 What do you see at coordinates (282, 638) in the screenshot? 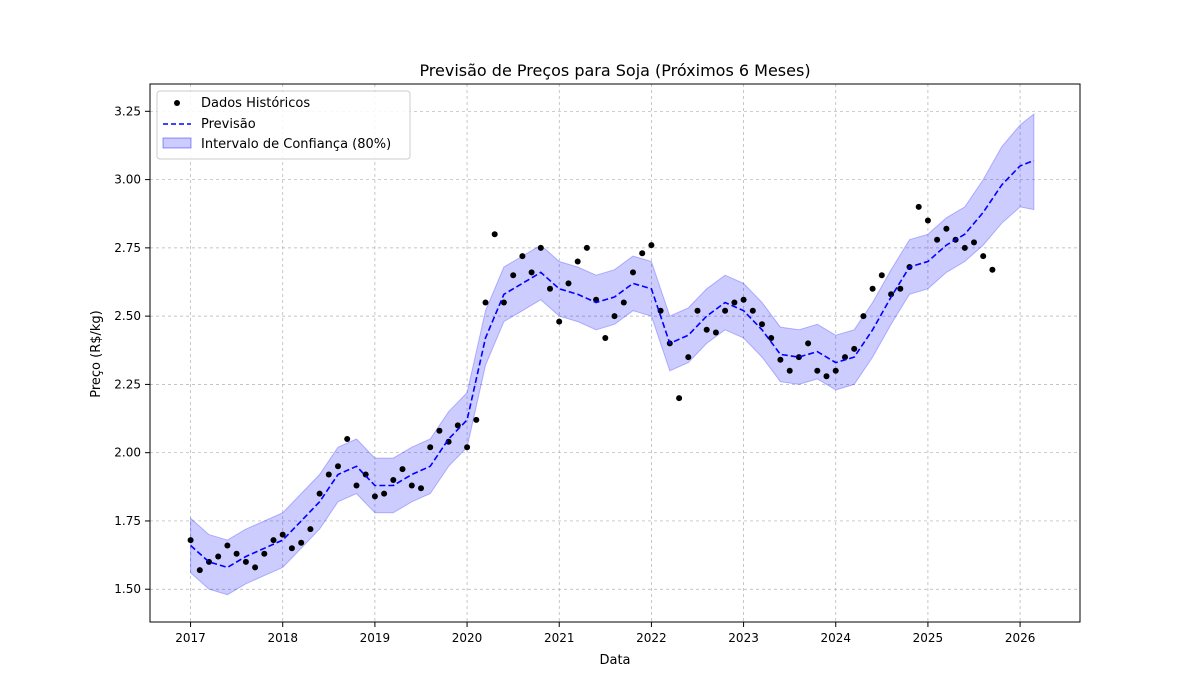
I see `x-tick-label: 2018` at bounding box center [282, 638].